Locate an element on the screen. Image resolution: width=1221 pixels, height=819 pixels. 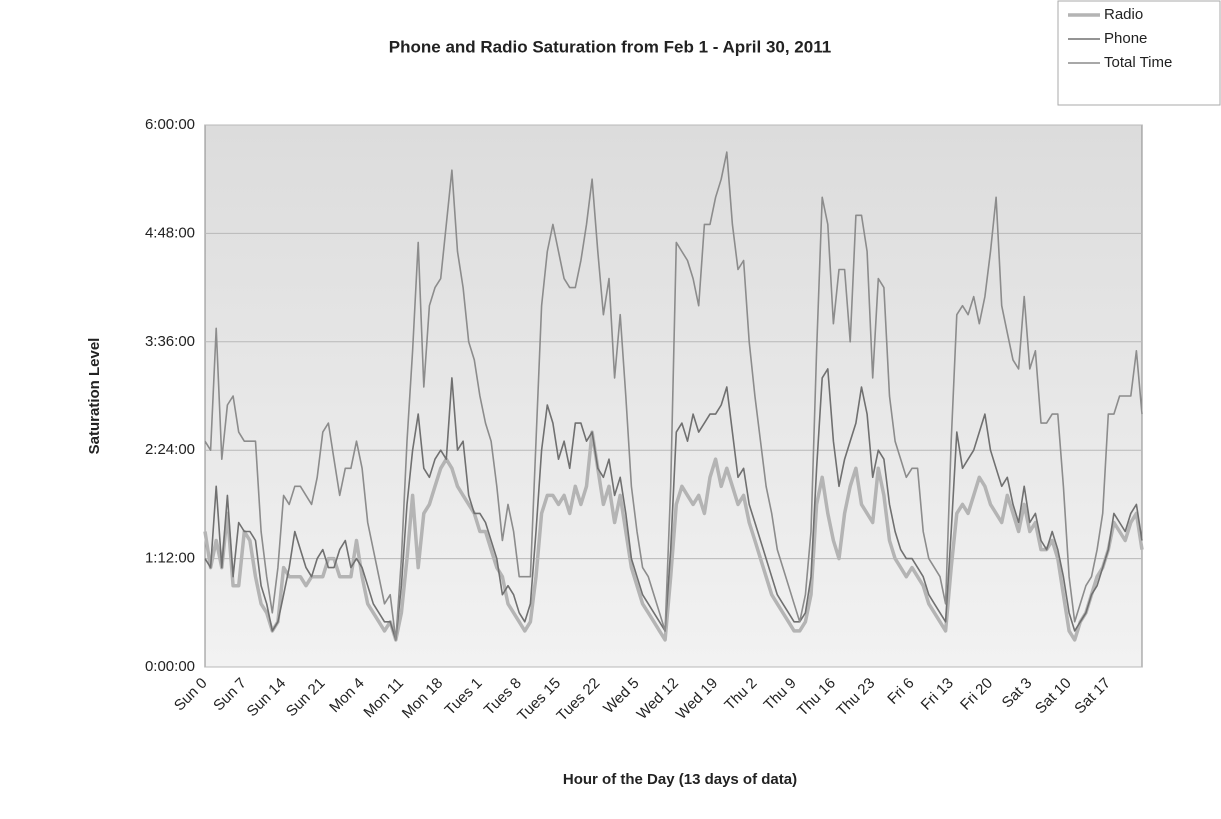
legend-label: Phone is located at coordinates (1125, 38).